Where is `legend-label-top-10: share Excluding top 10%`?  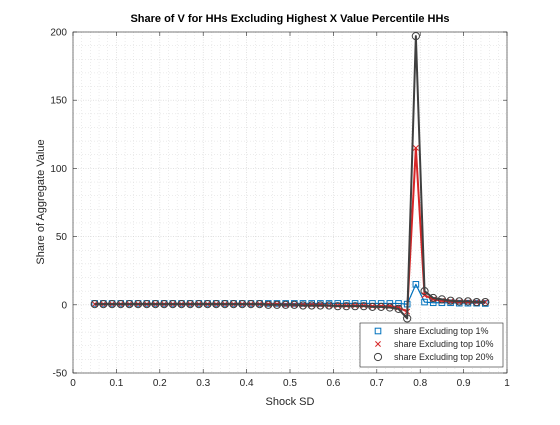
legend-label-top-10: share Excluding top 10% is located at coordinates (444, 344).